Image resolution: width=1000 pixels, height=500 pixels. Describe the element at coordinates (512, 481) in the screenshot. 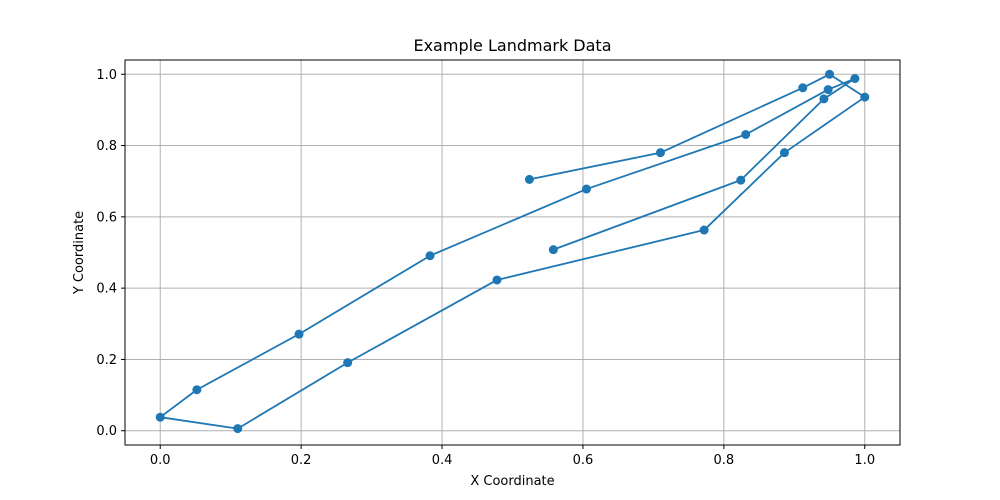

I see `x-axis-label: X Coordinate` at that location.